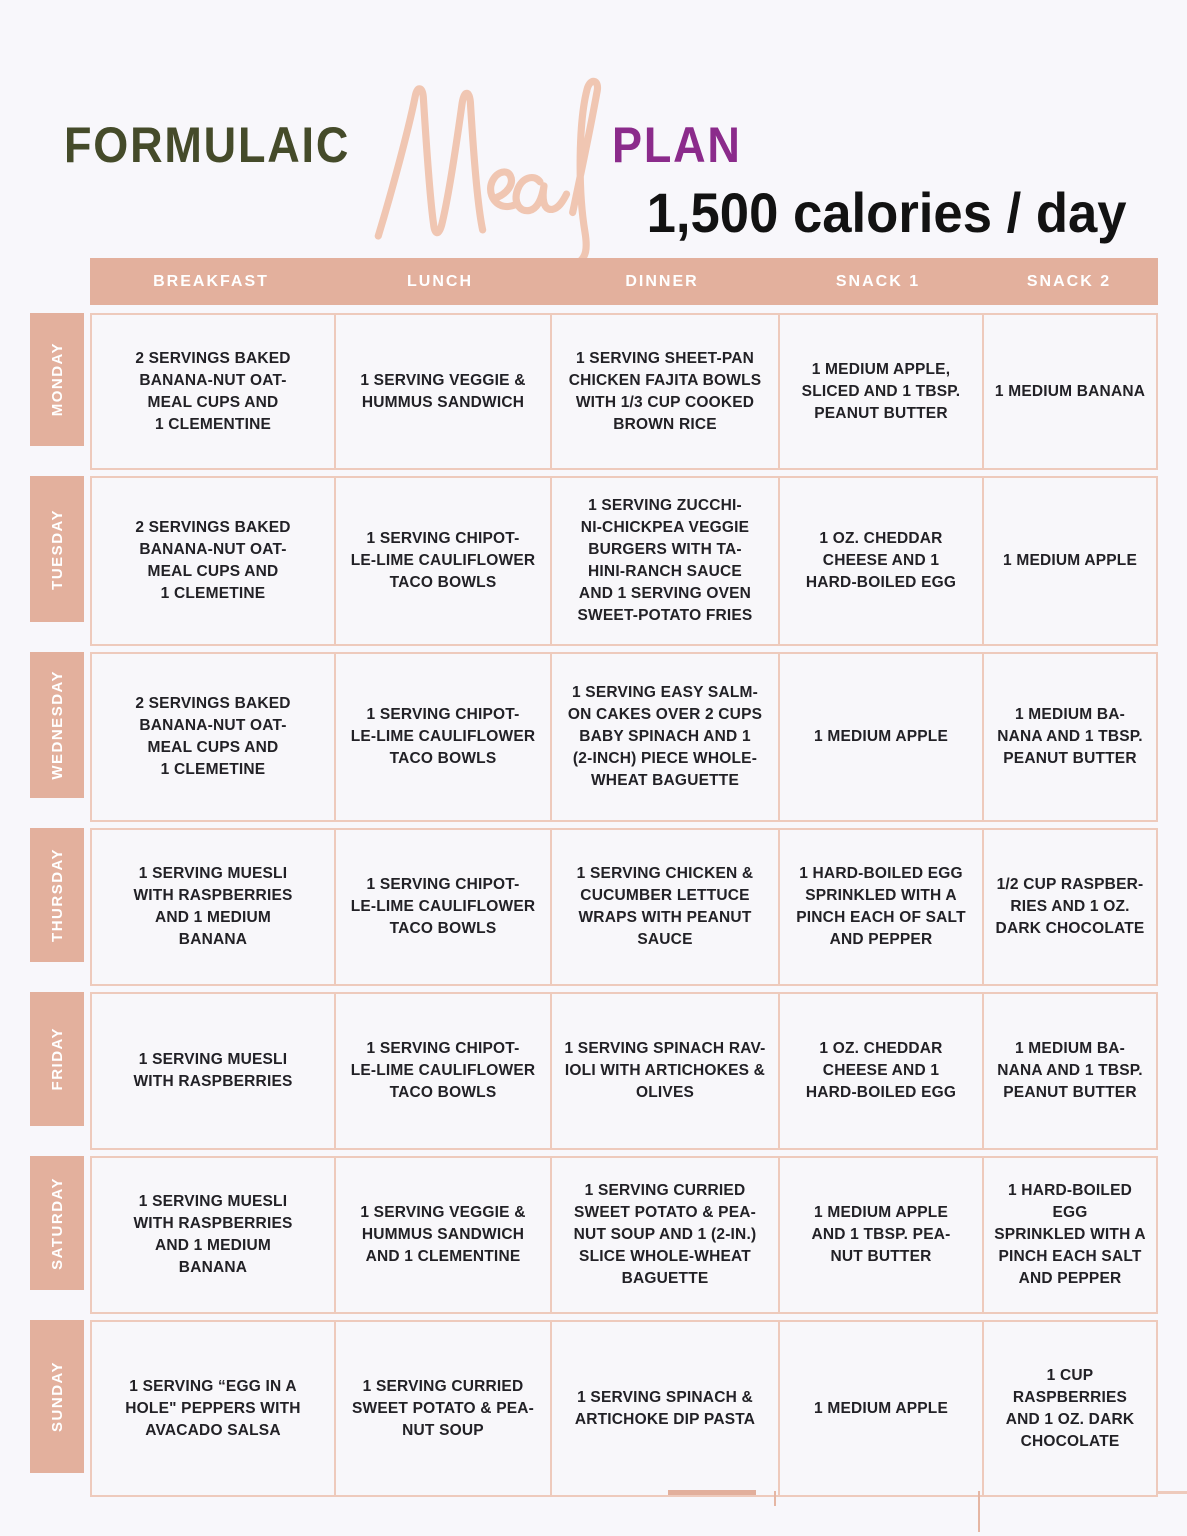 Image resolution: width=1187 pixels, height=1536 pixels. Describe the element at coordinates (664, 1408) in the screenshot. I see `meal-cell: 1 SERVING SPINACH & ARTICHOKE DIP PASTA` at that location.